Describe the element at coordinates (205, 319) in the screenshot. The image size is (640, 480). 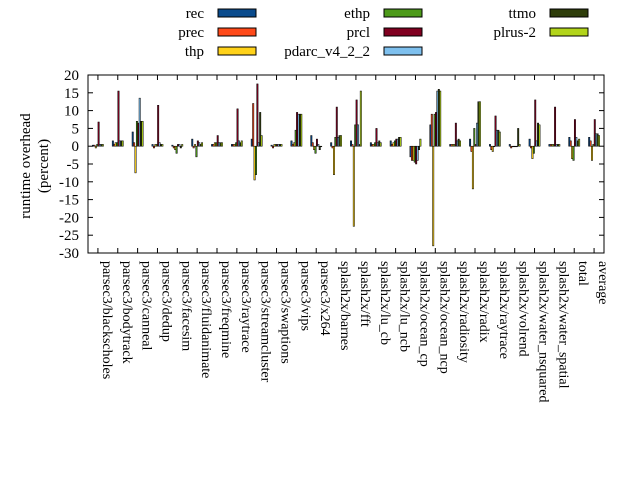
I see `x-tick-label: parsec3/fluidanimate` at that location.